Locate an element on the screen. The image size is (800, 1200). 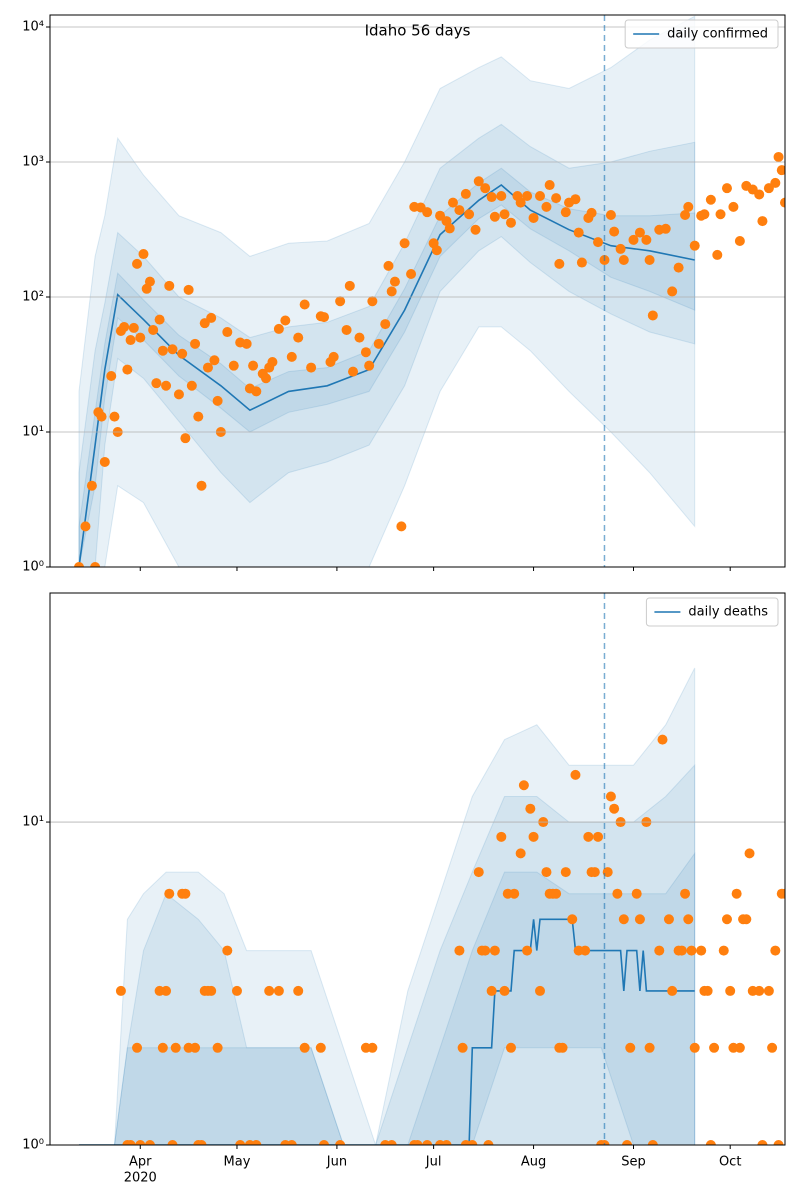
y-tick-label: 10¹ is located at coordinates (33, 822).